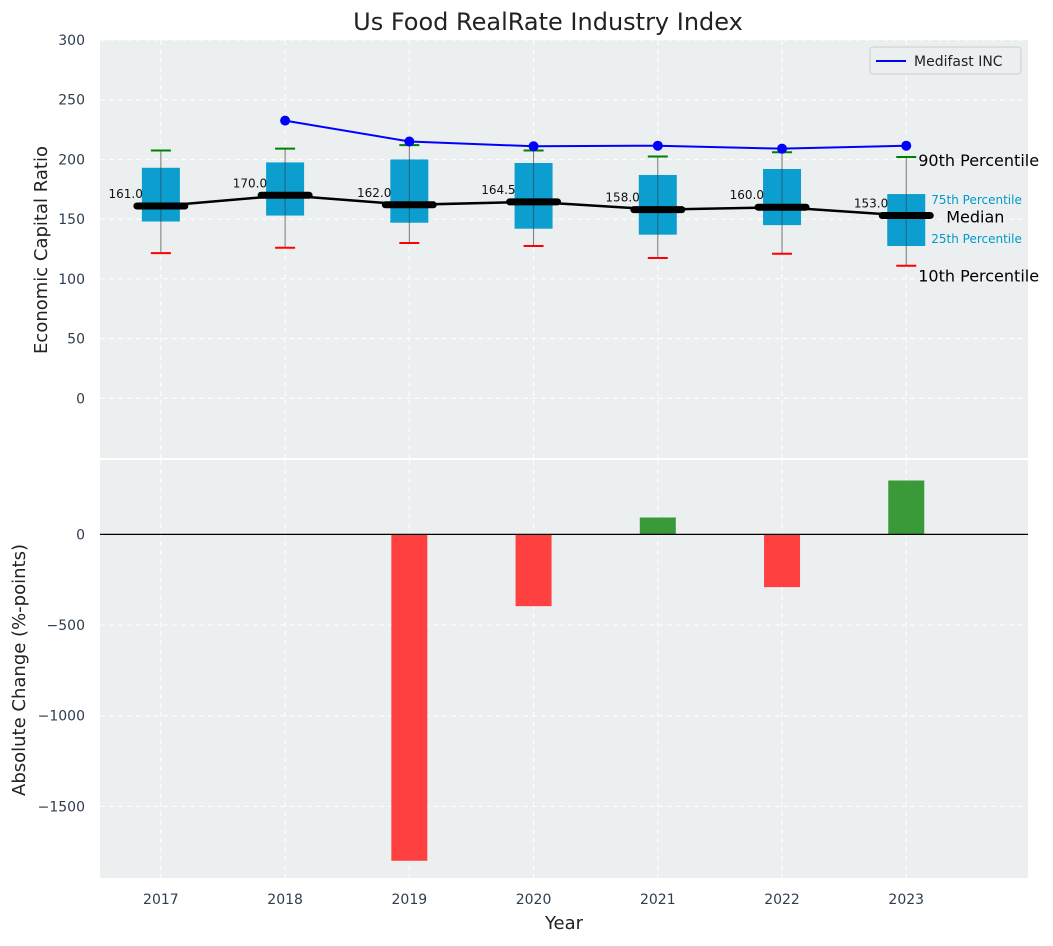 The height and width of the screenshot is (946, 1053). Describe the element at coordinates (534, 900) in the screenshot. I see `x-tick-label: 2020` at that location.